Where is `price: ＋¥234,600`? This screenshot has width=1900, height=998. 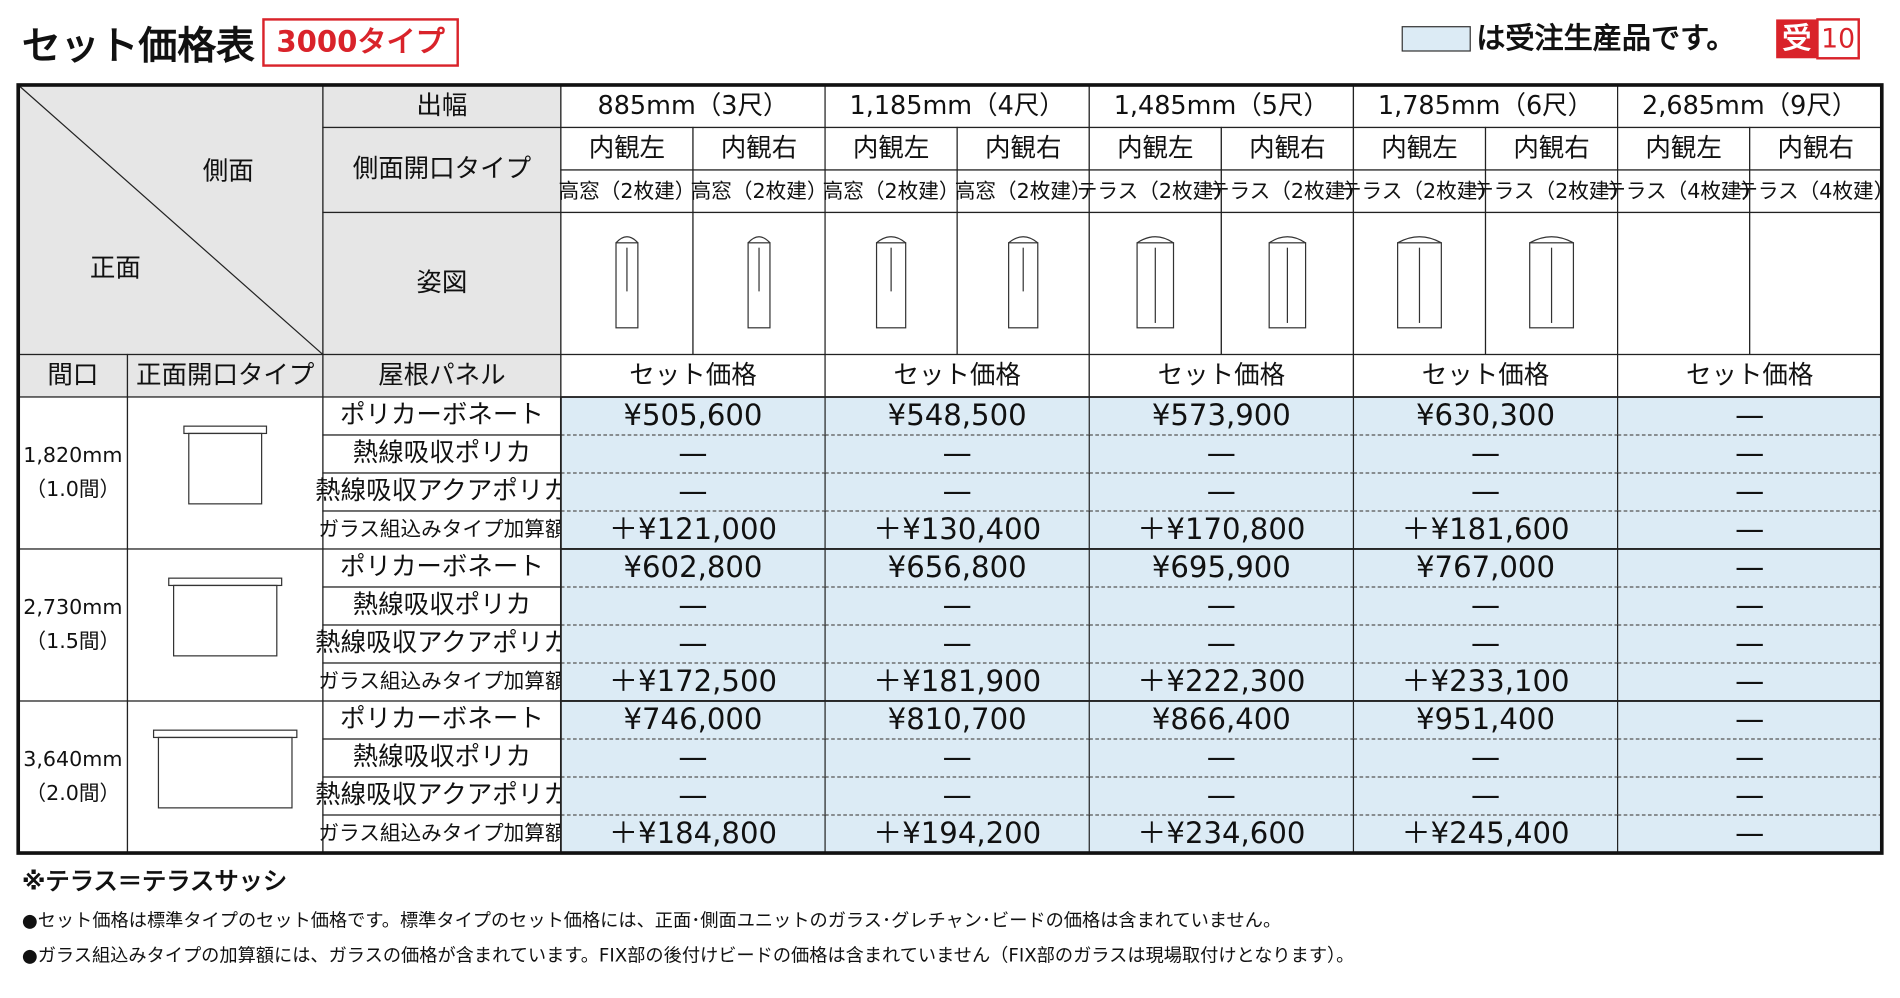 price: ＋¥234,600 is located at coordinates (1221, 833).